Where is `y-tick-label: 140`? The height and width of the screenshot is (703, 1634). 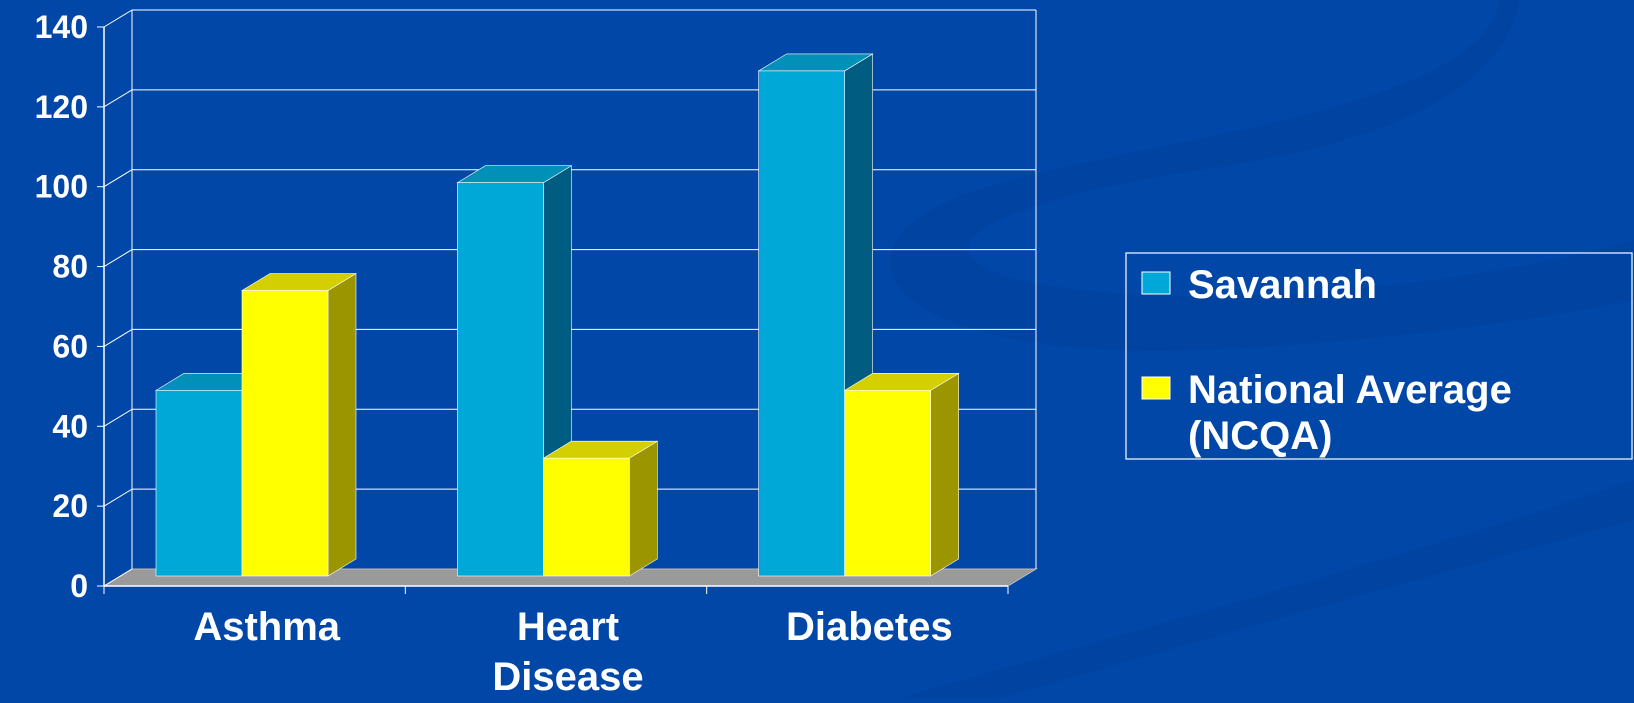
y-tick-label: 140 is located at coordinates (61, 27).